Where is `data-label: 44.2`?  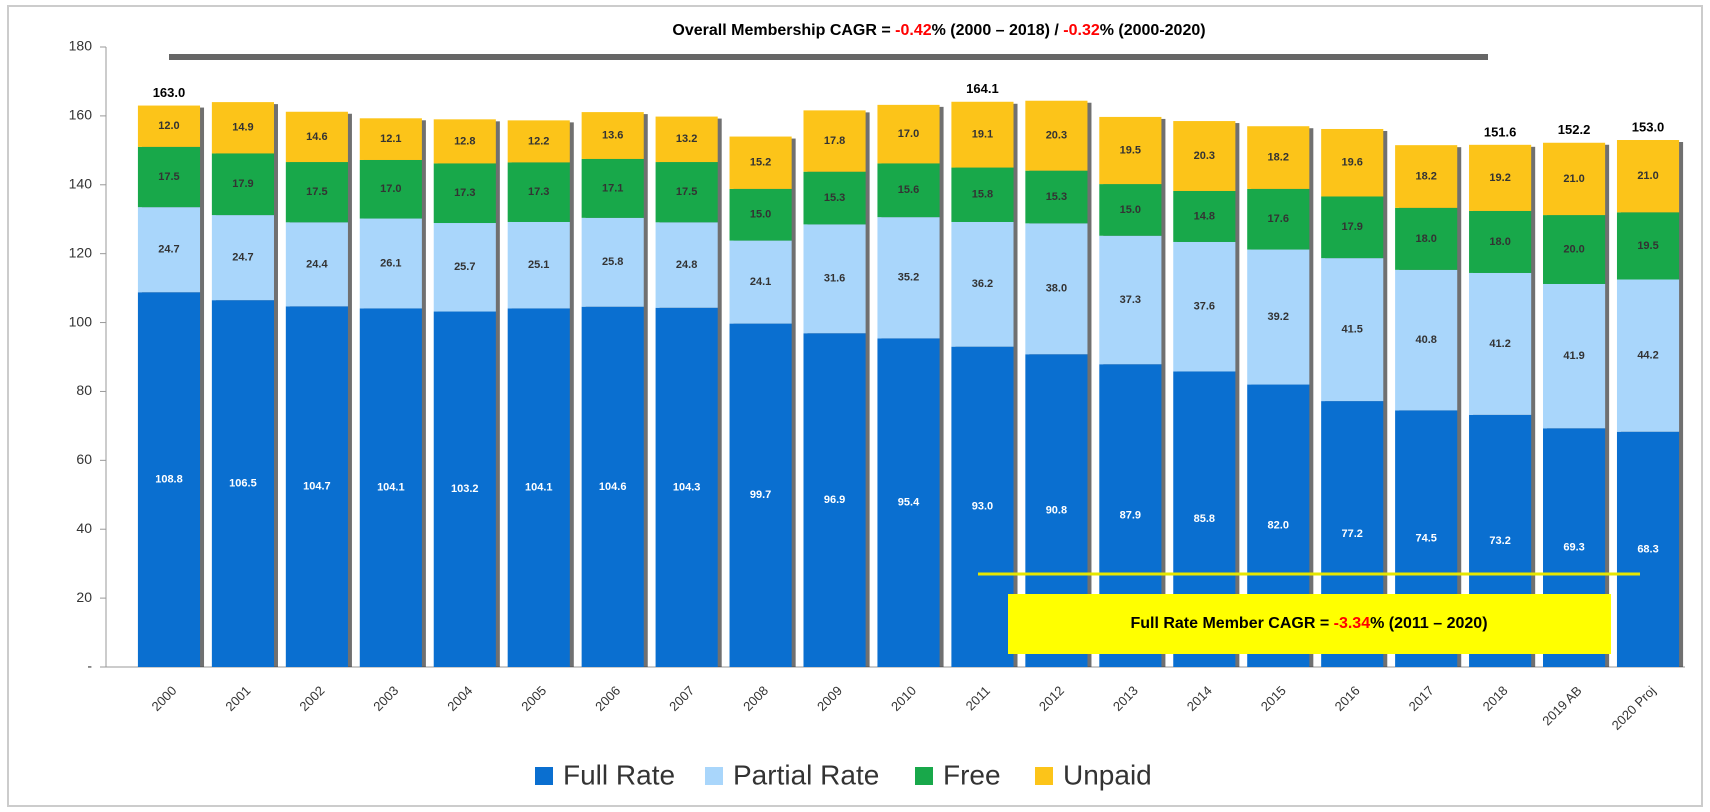
data-label: 44.2 is located at coordinates (1647, 356).